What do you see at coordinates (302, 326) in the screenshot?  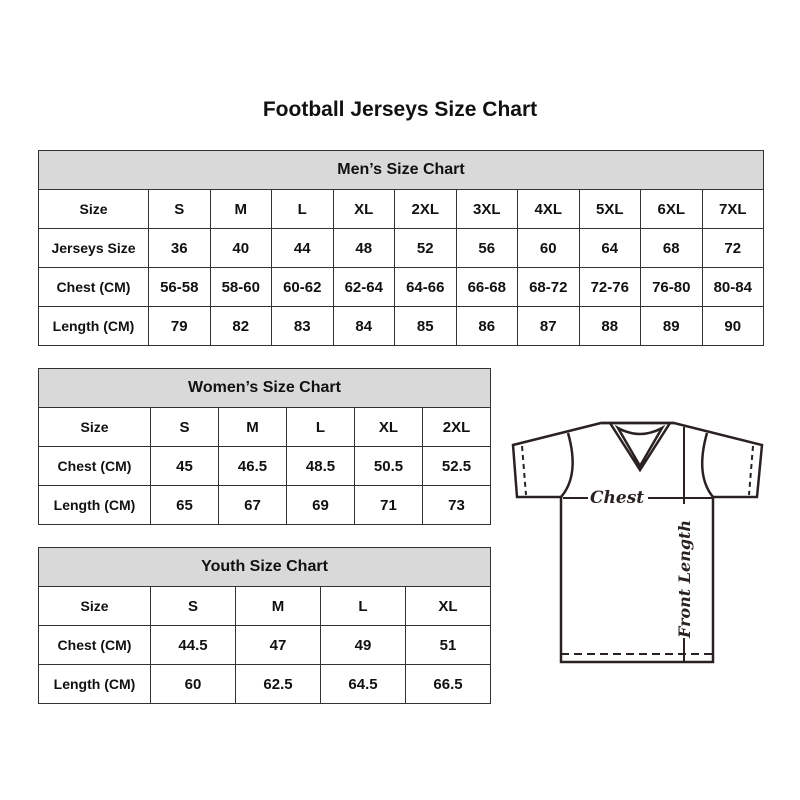 I see `table-cell: 83` at bounding box center [302, 326].